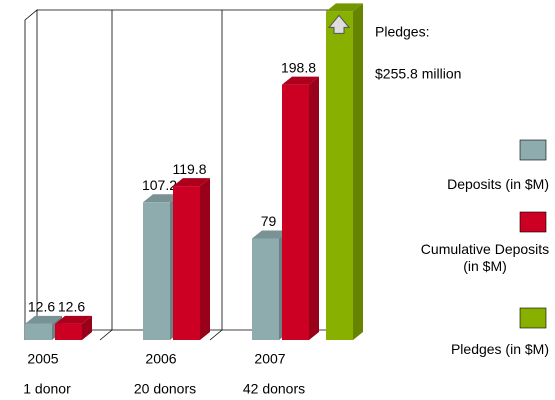  What do you see at coordinates (499, 349) in the screenshot?
I see `legend-label: Pledges (in $M)` at bounding box center [499, 349].